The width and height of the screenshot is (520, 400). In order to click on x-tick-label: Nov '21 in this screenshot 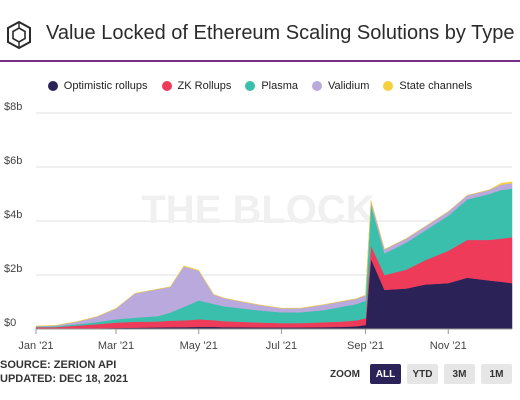, I will do `click(448, 346)`.